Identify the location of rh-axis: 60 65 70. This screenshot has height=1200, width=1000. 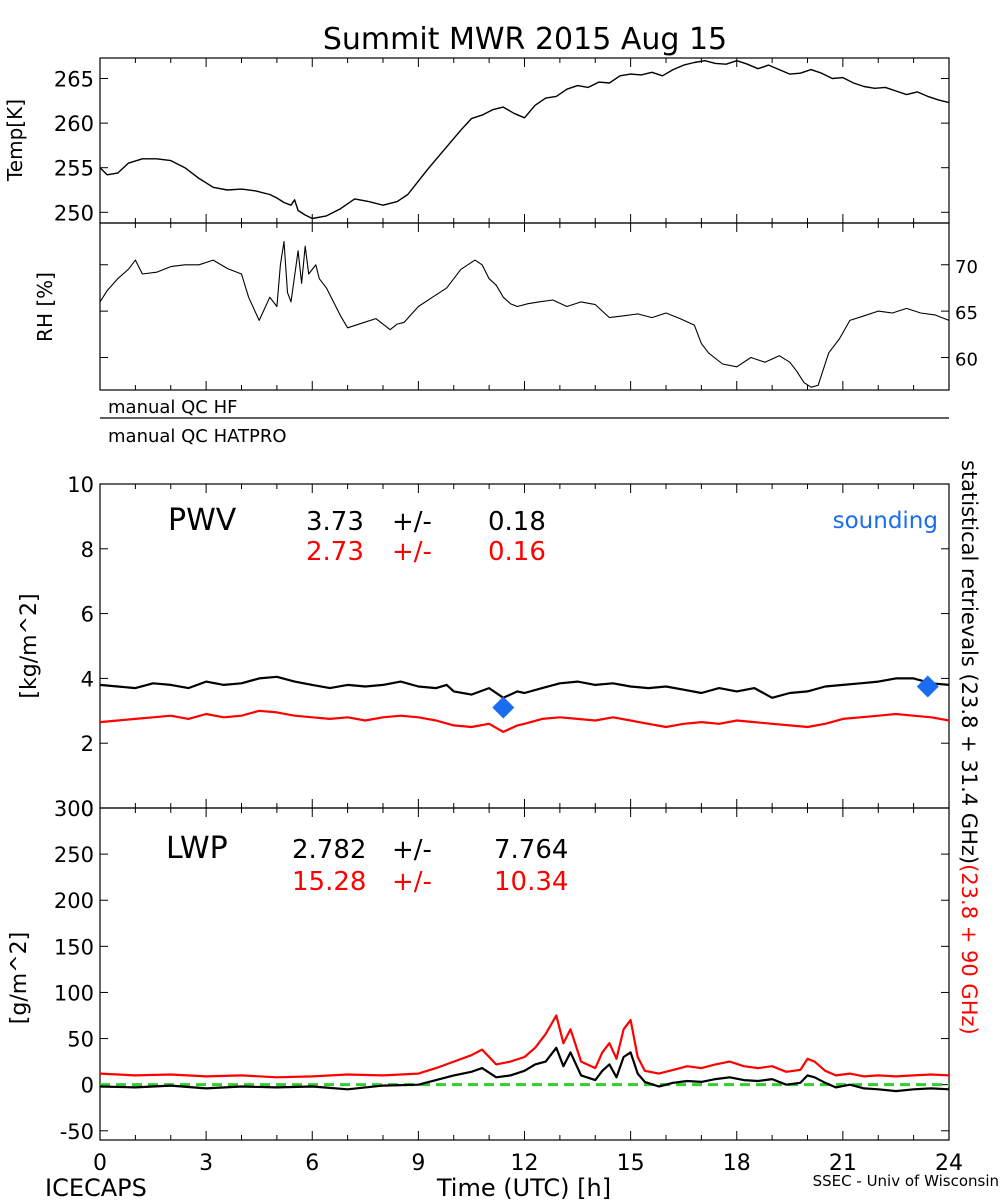
(538, 306).